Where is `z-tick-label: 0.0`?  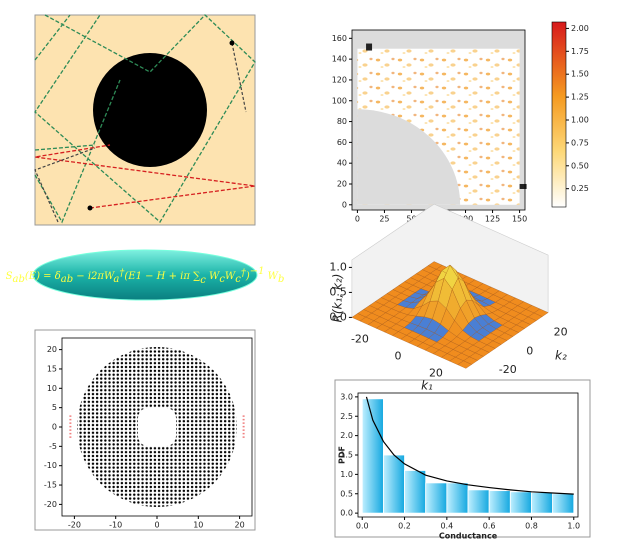 z-tick-label: 0.0 is located at coordinates (338, 316).